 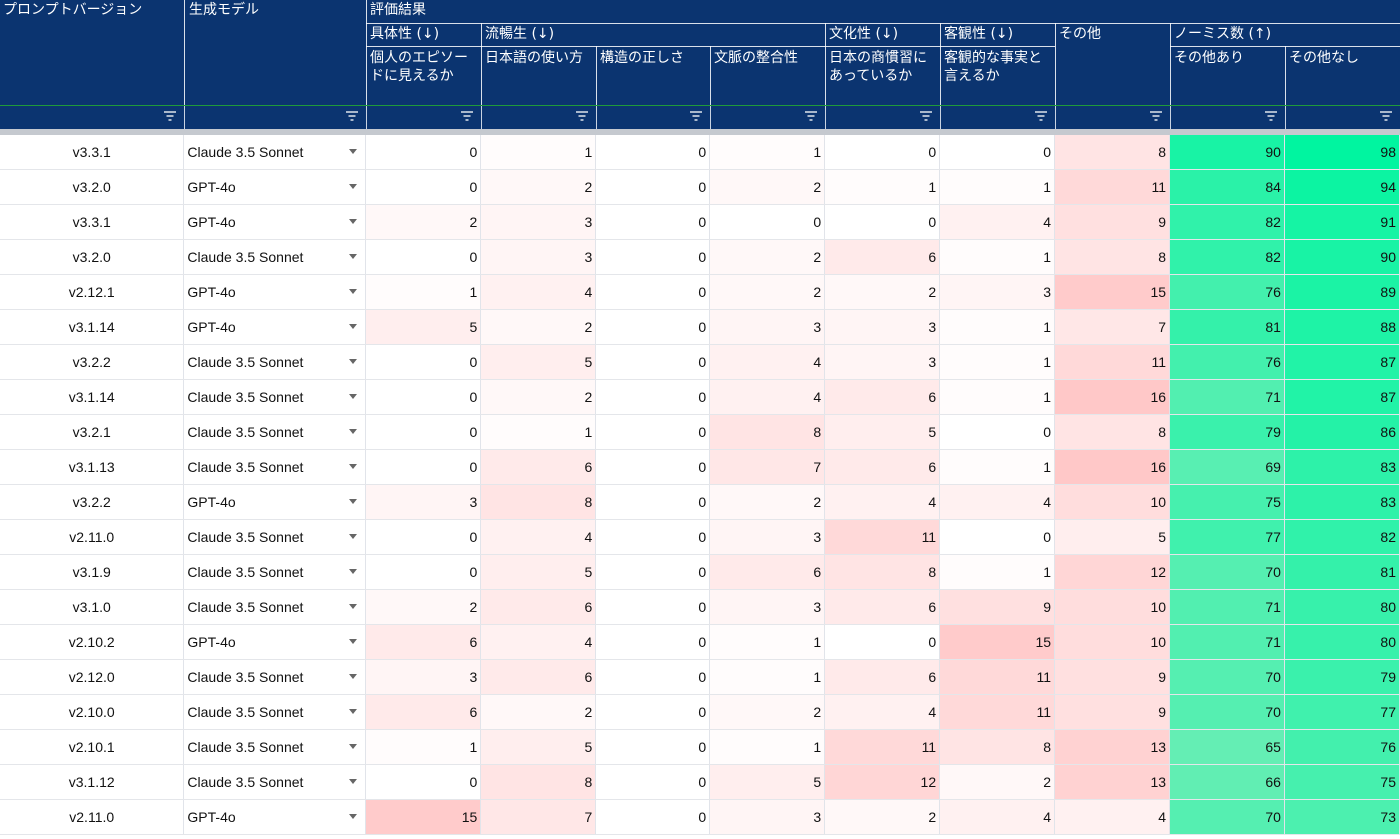 I want to click on cell-context: 0, so click(x=767, y=222).